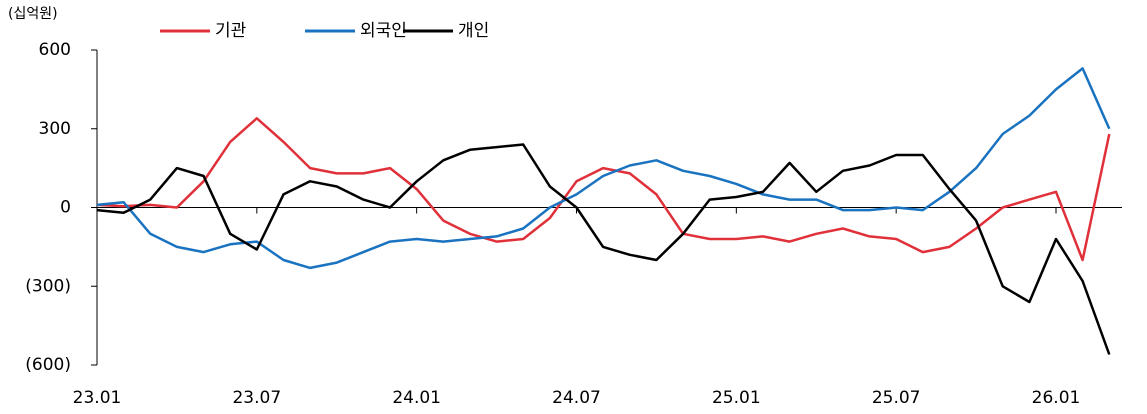  What do you see at coordinates (896, 398) in the screenshot?
I see `x-tick-label: 25.07` at bounding box center [896, 398].